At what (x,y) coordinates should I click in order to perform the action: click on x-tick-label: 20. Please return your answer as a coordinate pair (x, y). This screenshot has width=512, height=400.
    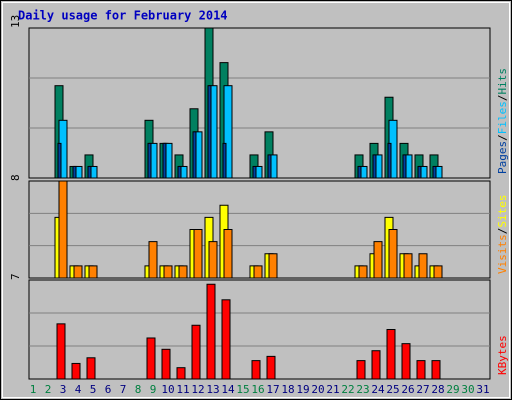
    Looking at the image, I should click on (317, 389).